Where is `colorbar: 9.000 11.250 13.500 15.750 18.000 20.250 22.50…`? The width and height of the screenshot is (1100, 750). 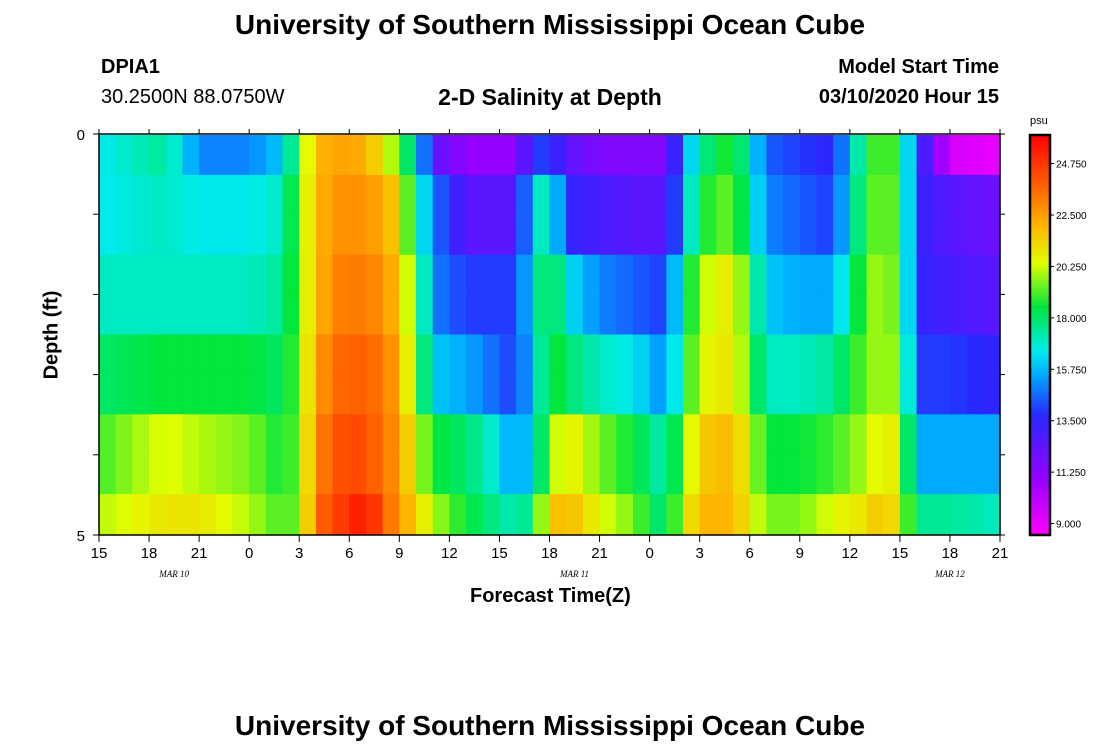 colorbar: 9.000 11.250 13.500 15.750 18.000 20.250 22.50… is located at coordinates (1057, 335).